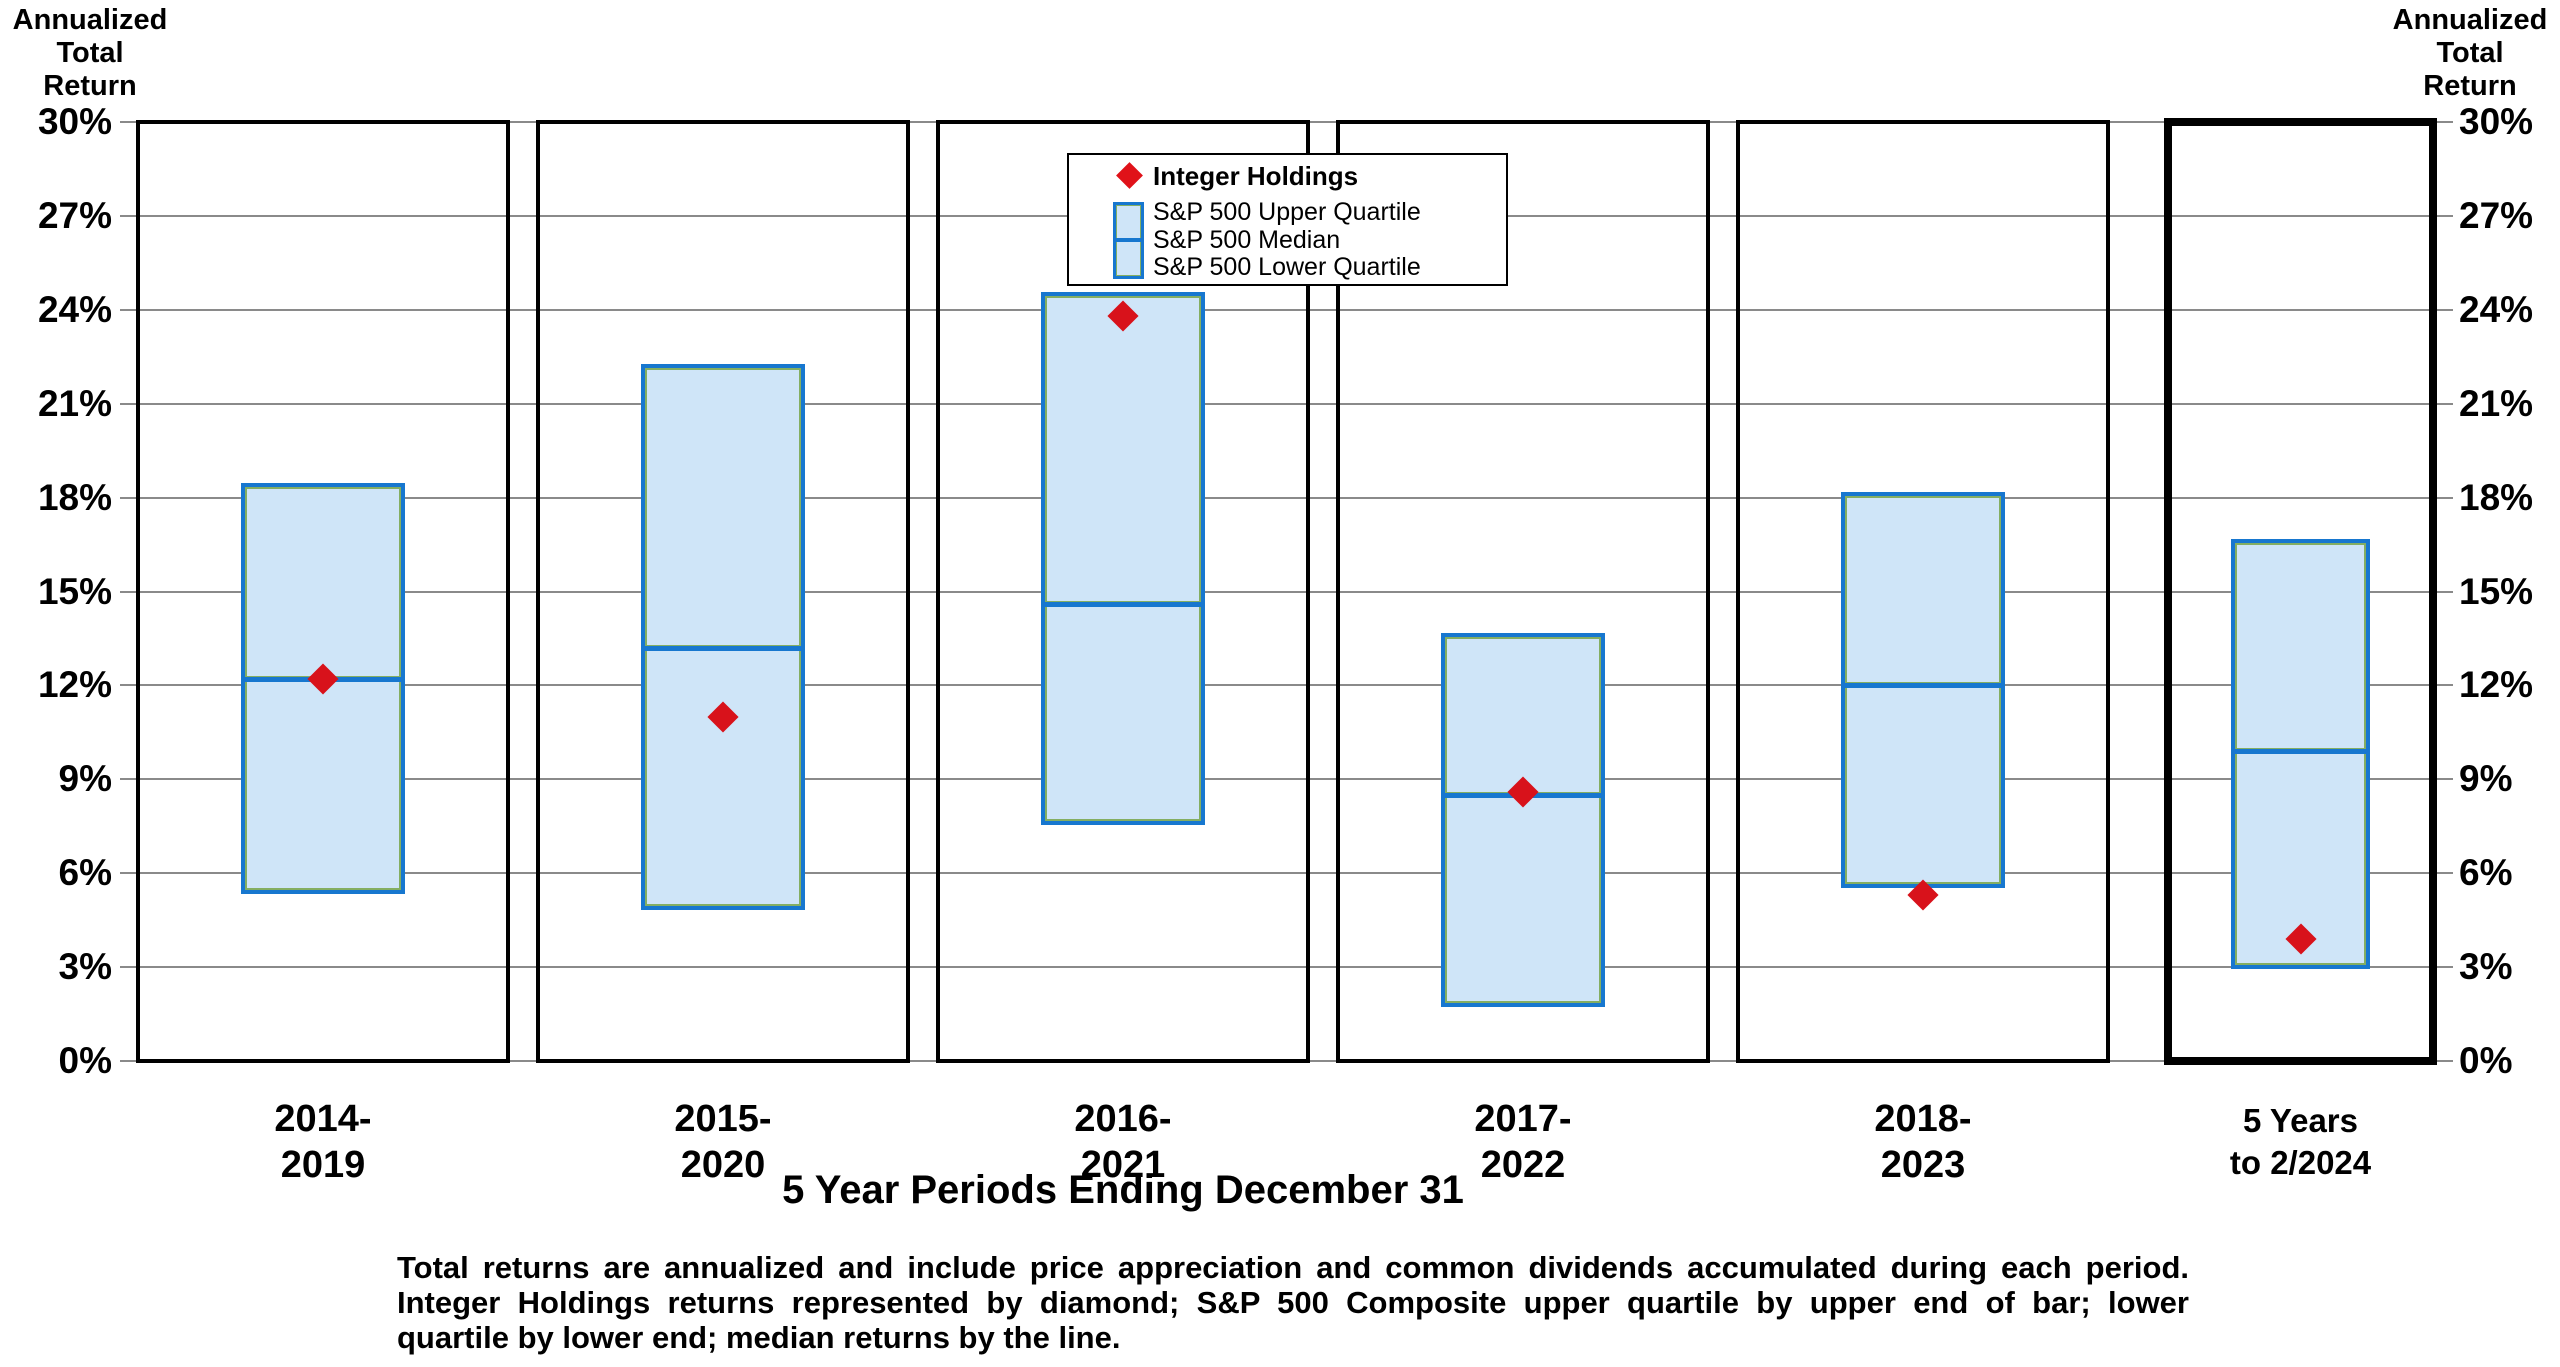  Describe the element at coordinates (74, 121) in the screenshot. I see `y-tick-label-left: 30%` at that location.